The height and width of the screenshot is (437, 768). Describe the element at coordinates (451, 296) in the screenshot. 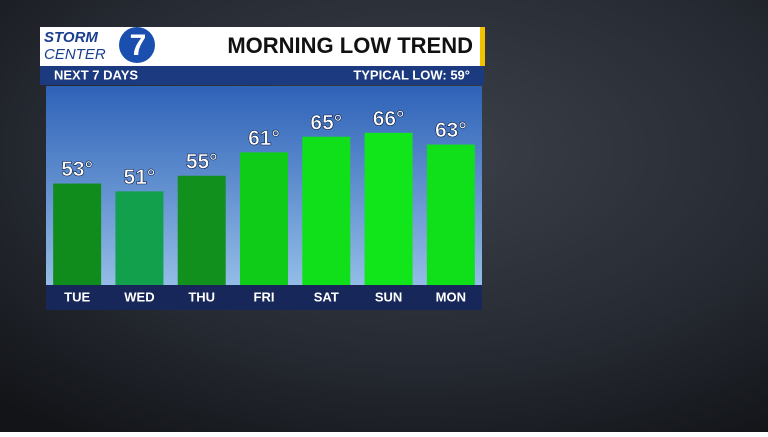

I see `x-tick-label: MON` at that location.